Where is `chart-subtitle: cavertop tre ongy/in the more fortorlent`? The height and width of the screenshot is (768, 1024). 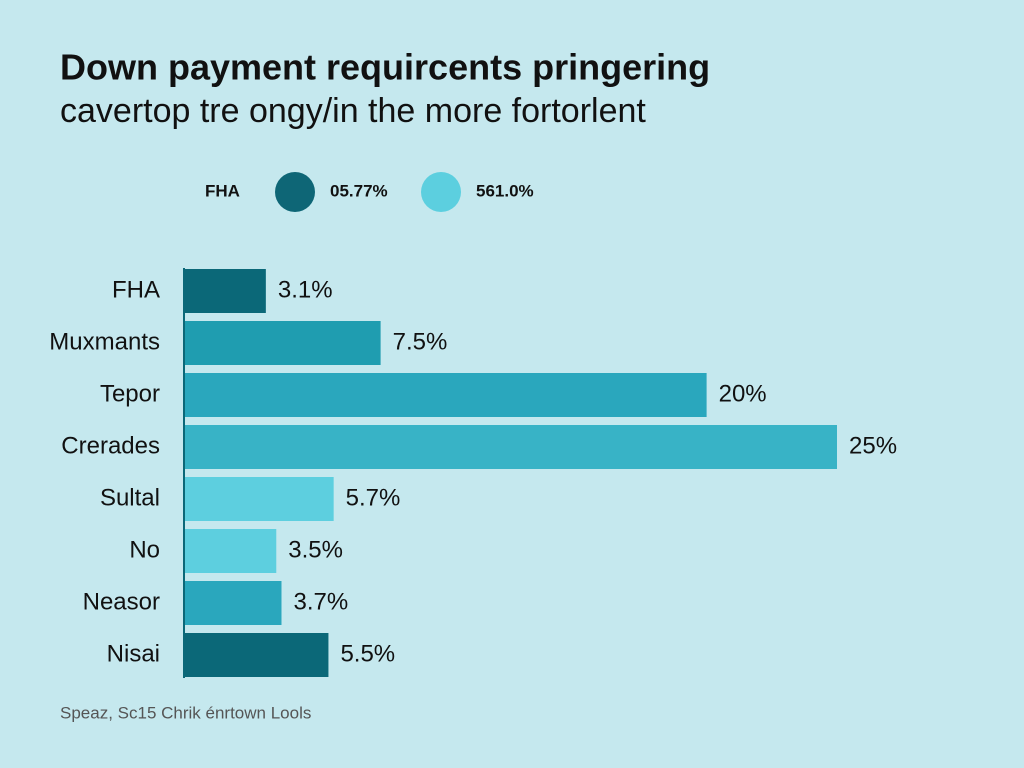
chart-subtitle: cavertop tre ongy/in the more fortorlent is located at coordinates (353, 111).